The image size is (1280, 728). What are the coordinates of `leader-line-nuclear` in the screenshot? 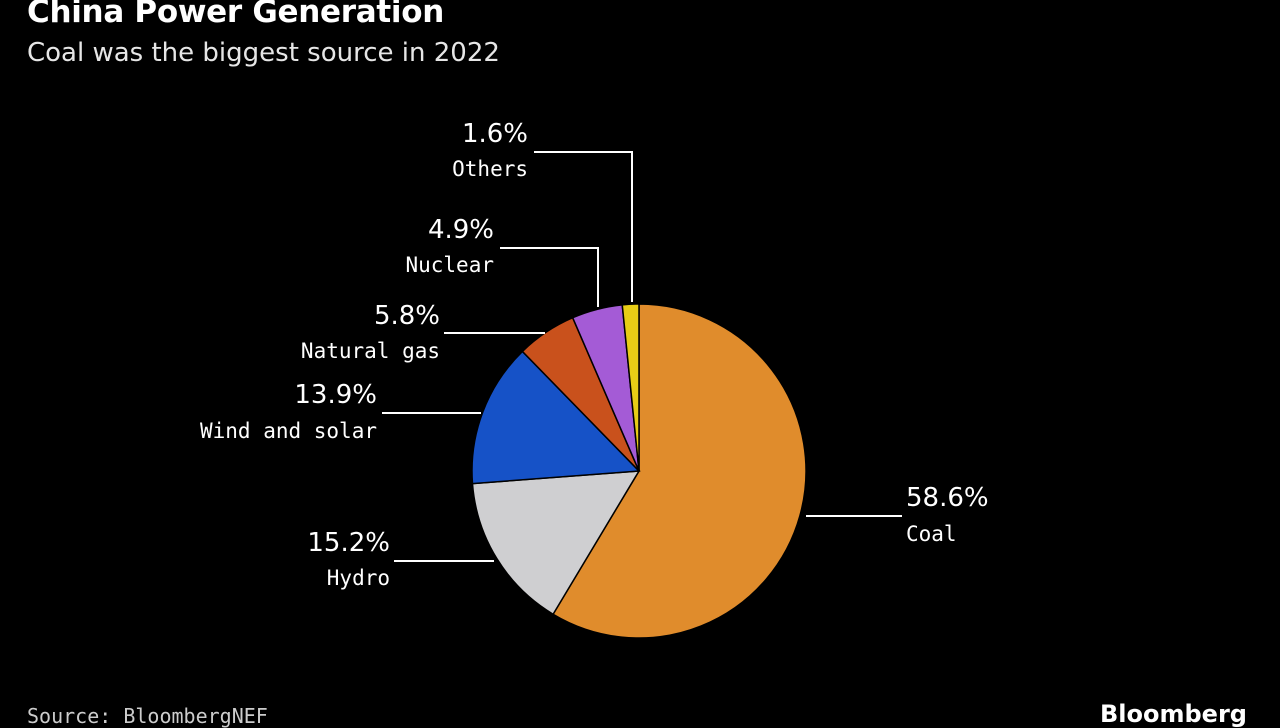 It's located at (549, 277).